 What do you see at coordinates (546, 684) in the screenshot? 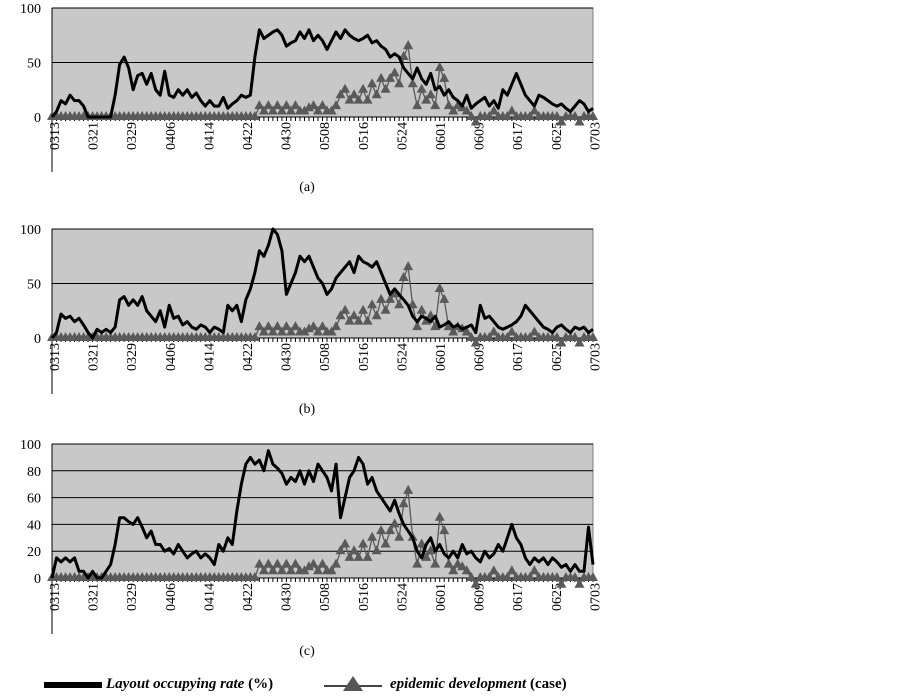
I see `legend-epidemic-unit: (case)` at bounding box center [546, 684].